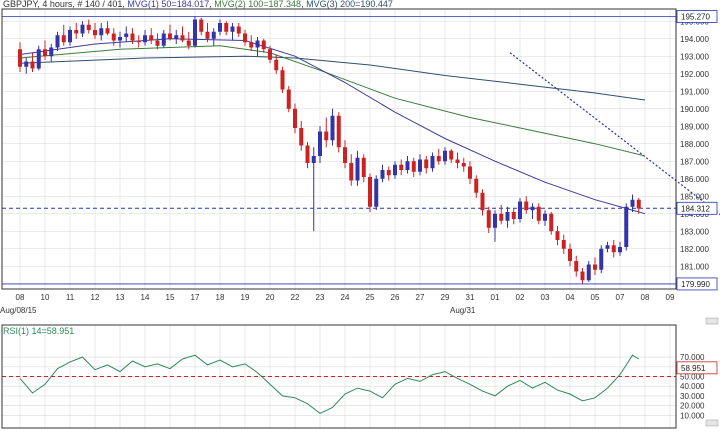 The width and height of the screenshot is (720, 438). What do you see at coordinates (220, 297) in the screenshot?
I see `x-tick-label: 18` at bounding box center [220, 297].